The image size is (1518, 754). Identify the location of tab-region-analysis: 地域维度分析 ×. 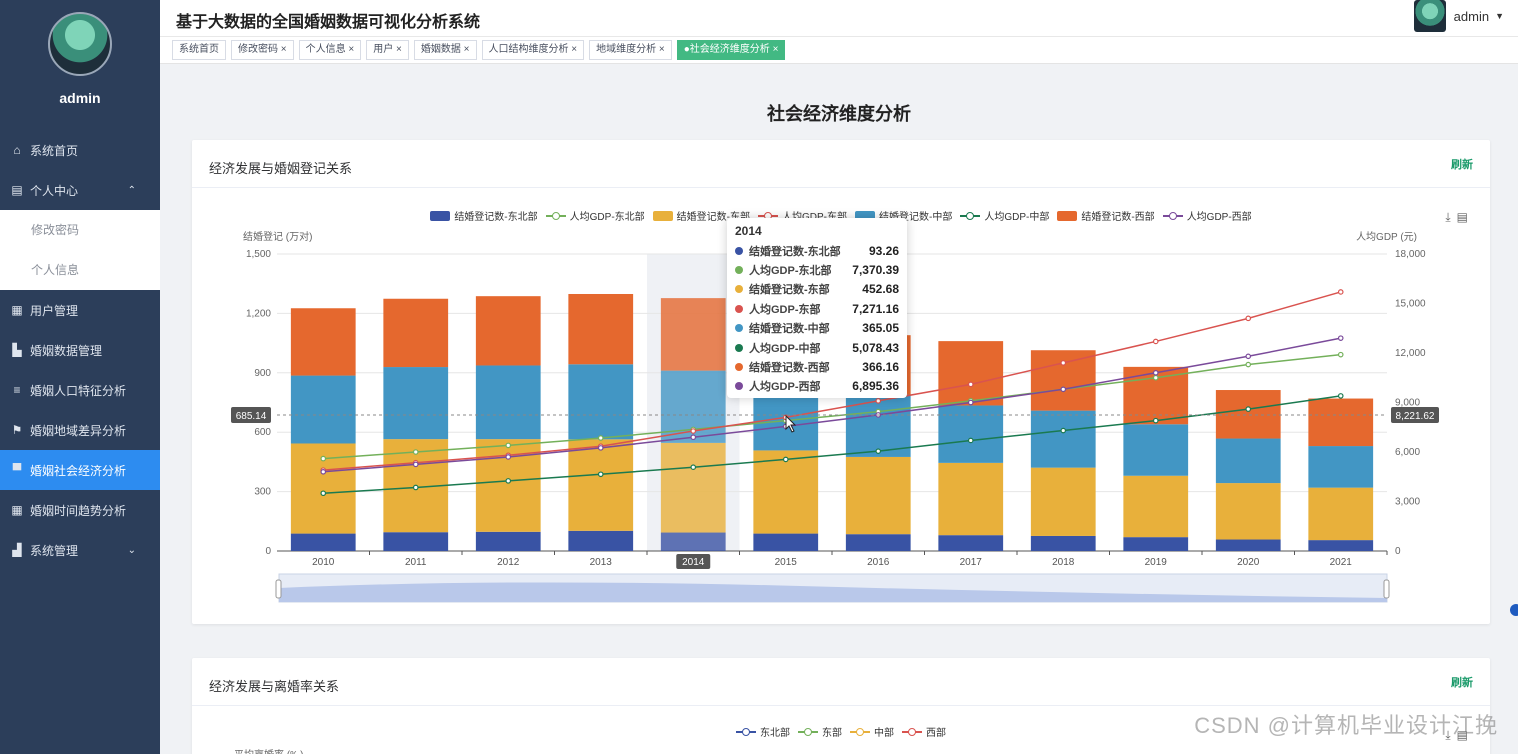
(630, 50).